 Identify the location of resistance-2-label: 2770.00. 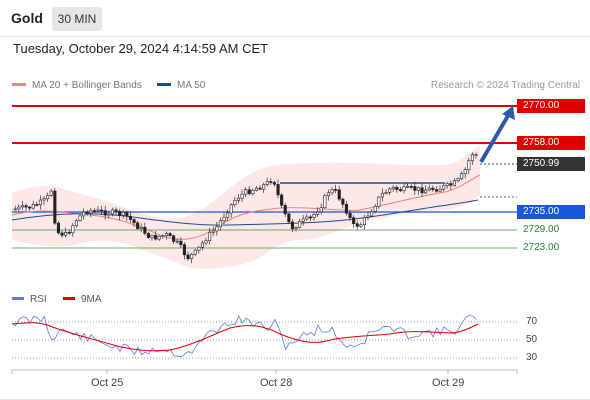
(551, 106).